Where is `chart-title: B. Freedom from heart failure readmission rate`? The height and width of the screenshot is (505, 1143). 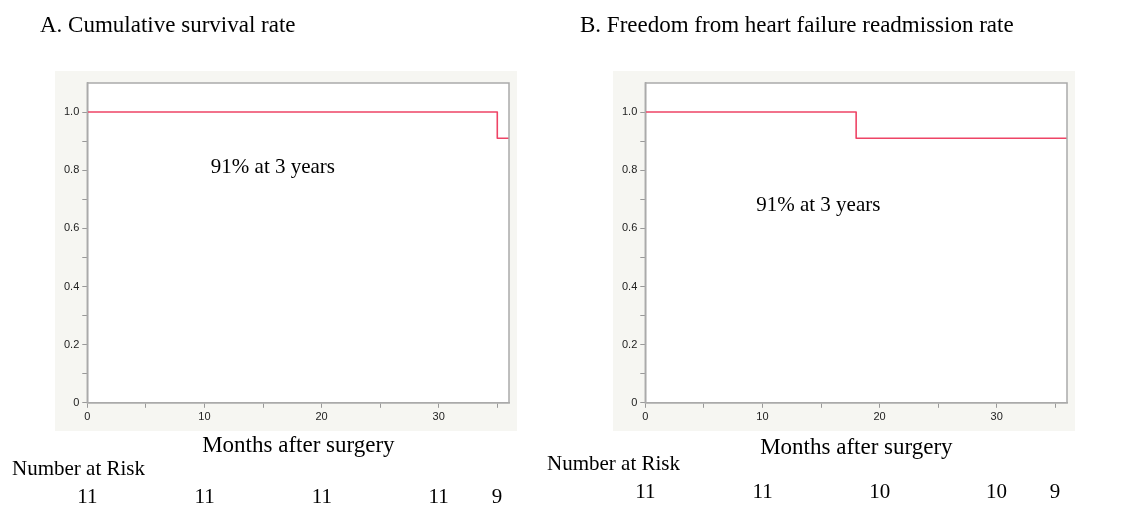
chart-title: B. Freedom from heart failure readmission rate is located at coordinates (797, 25).